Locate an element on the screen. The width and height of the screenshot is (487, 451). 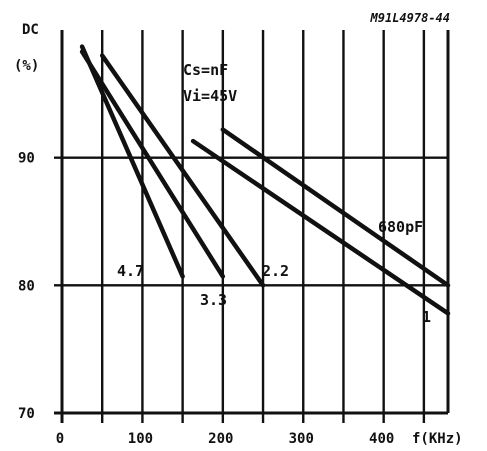
series-label: 4.7 is located at coordinates (130, 271).